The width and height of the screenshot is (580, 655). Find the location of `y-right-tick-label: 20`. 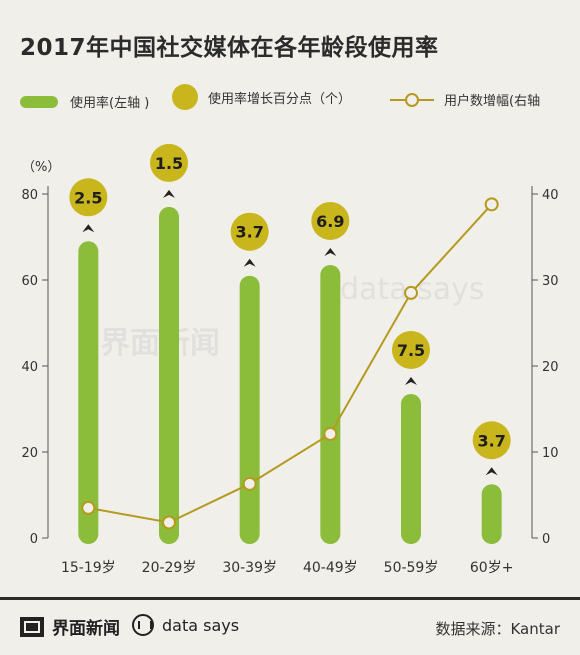

y-right-tick-label: 20 is located at coordinates (550, 367).